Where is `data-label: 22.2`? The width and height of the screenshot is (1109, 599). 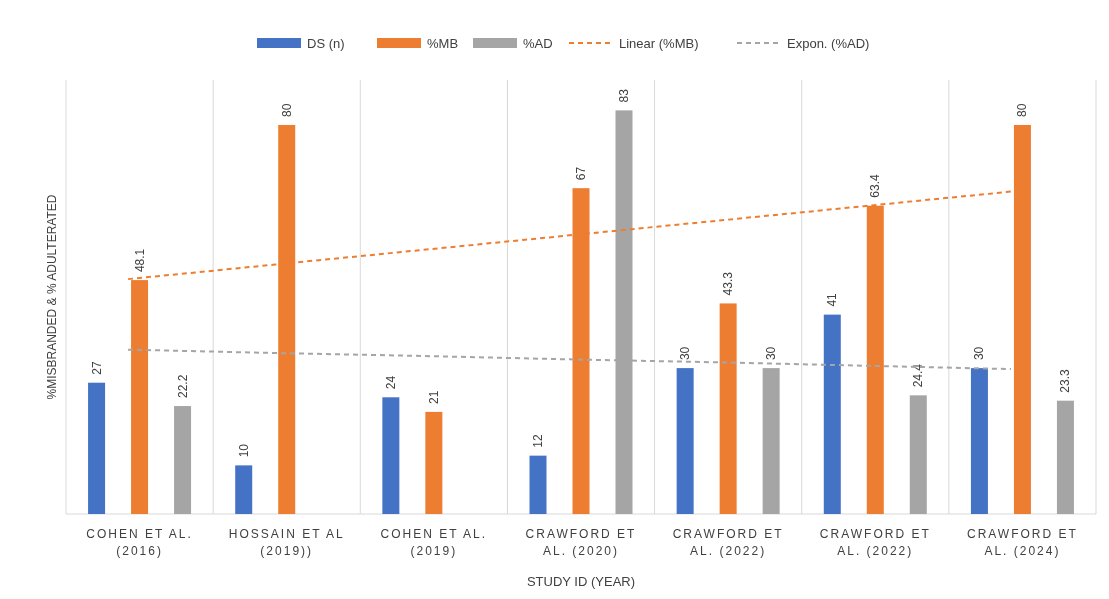 data-label: 22.2 is located at coordinates (182, 386).